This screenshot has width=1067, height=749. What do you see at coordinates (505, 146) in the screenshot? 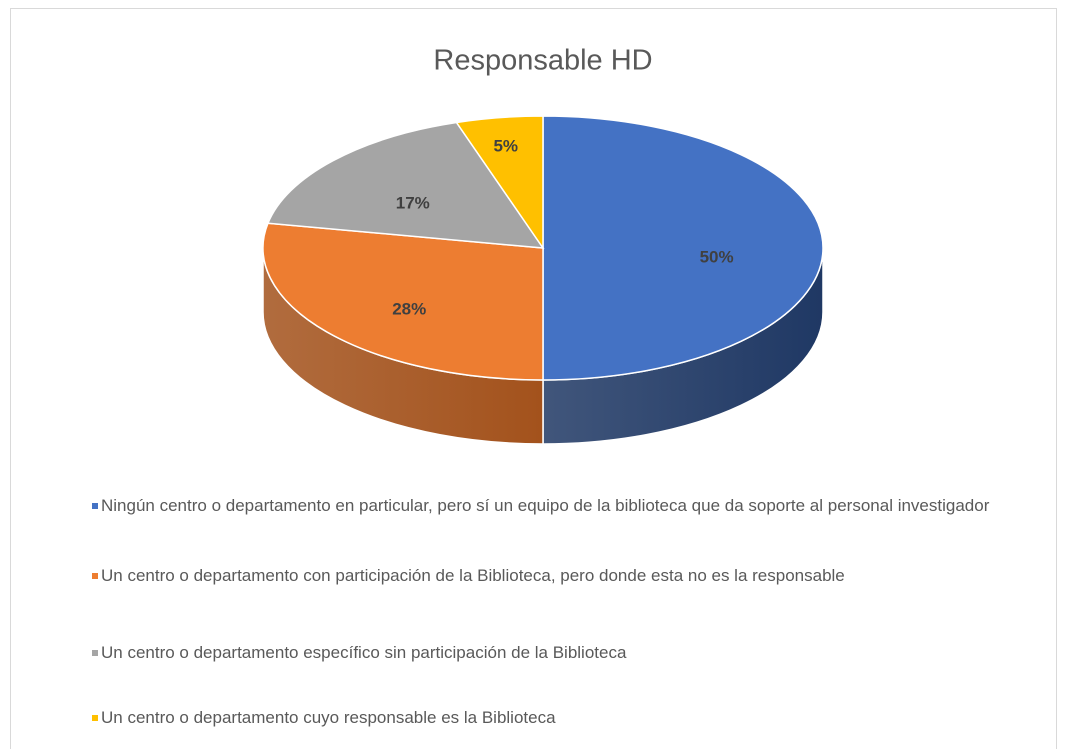
I see `data-label: 5%` at bounding box center [505, 146].